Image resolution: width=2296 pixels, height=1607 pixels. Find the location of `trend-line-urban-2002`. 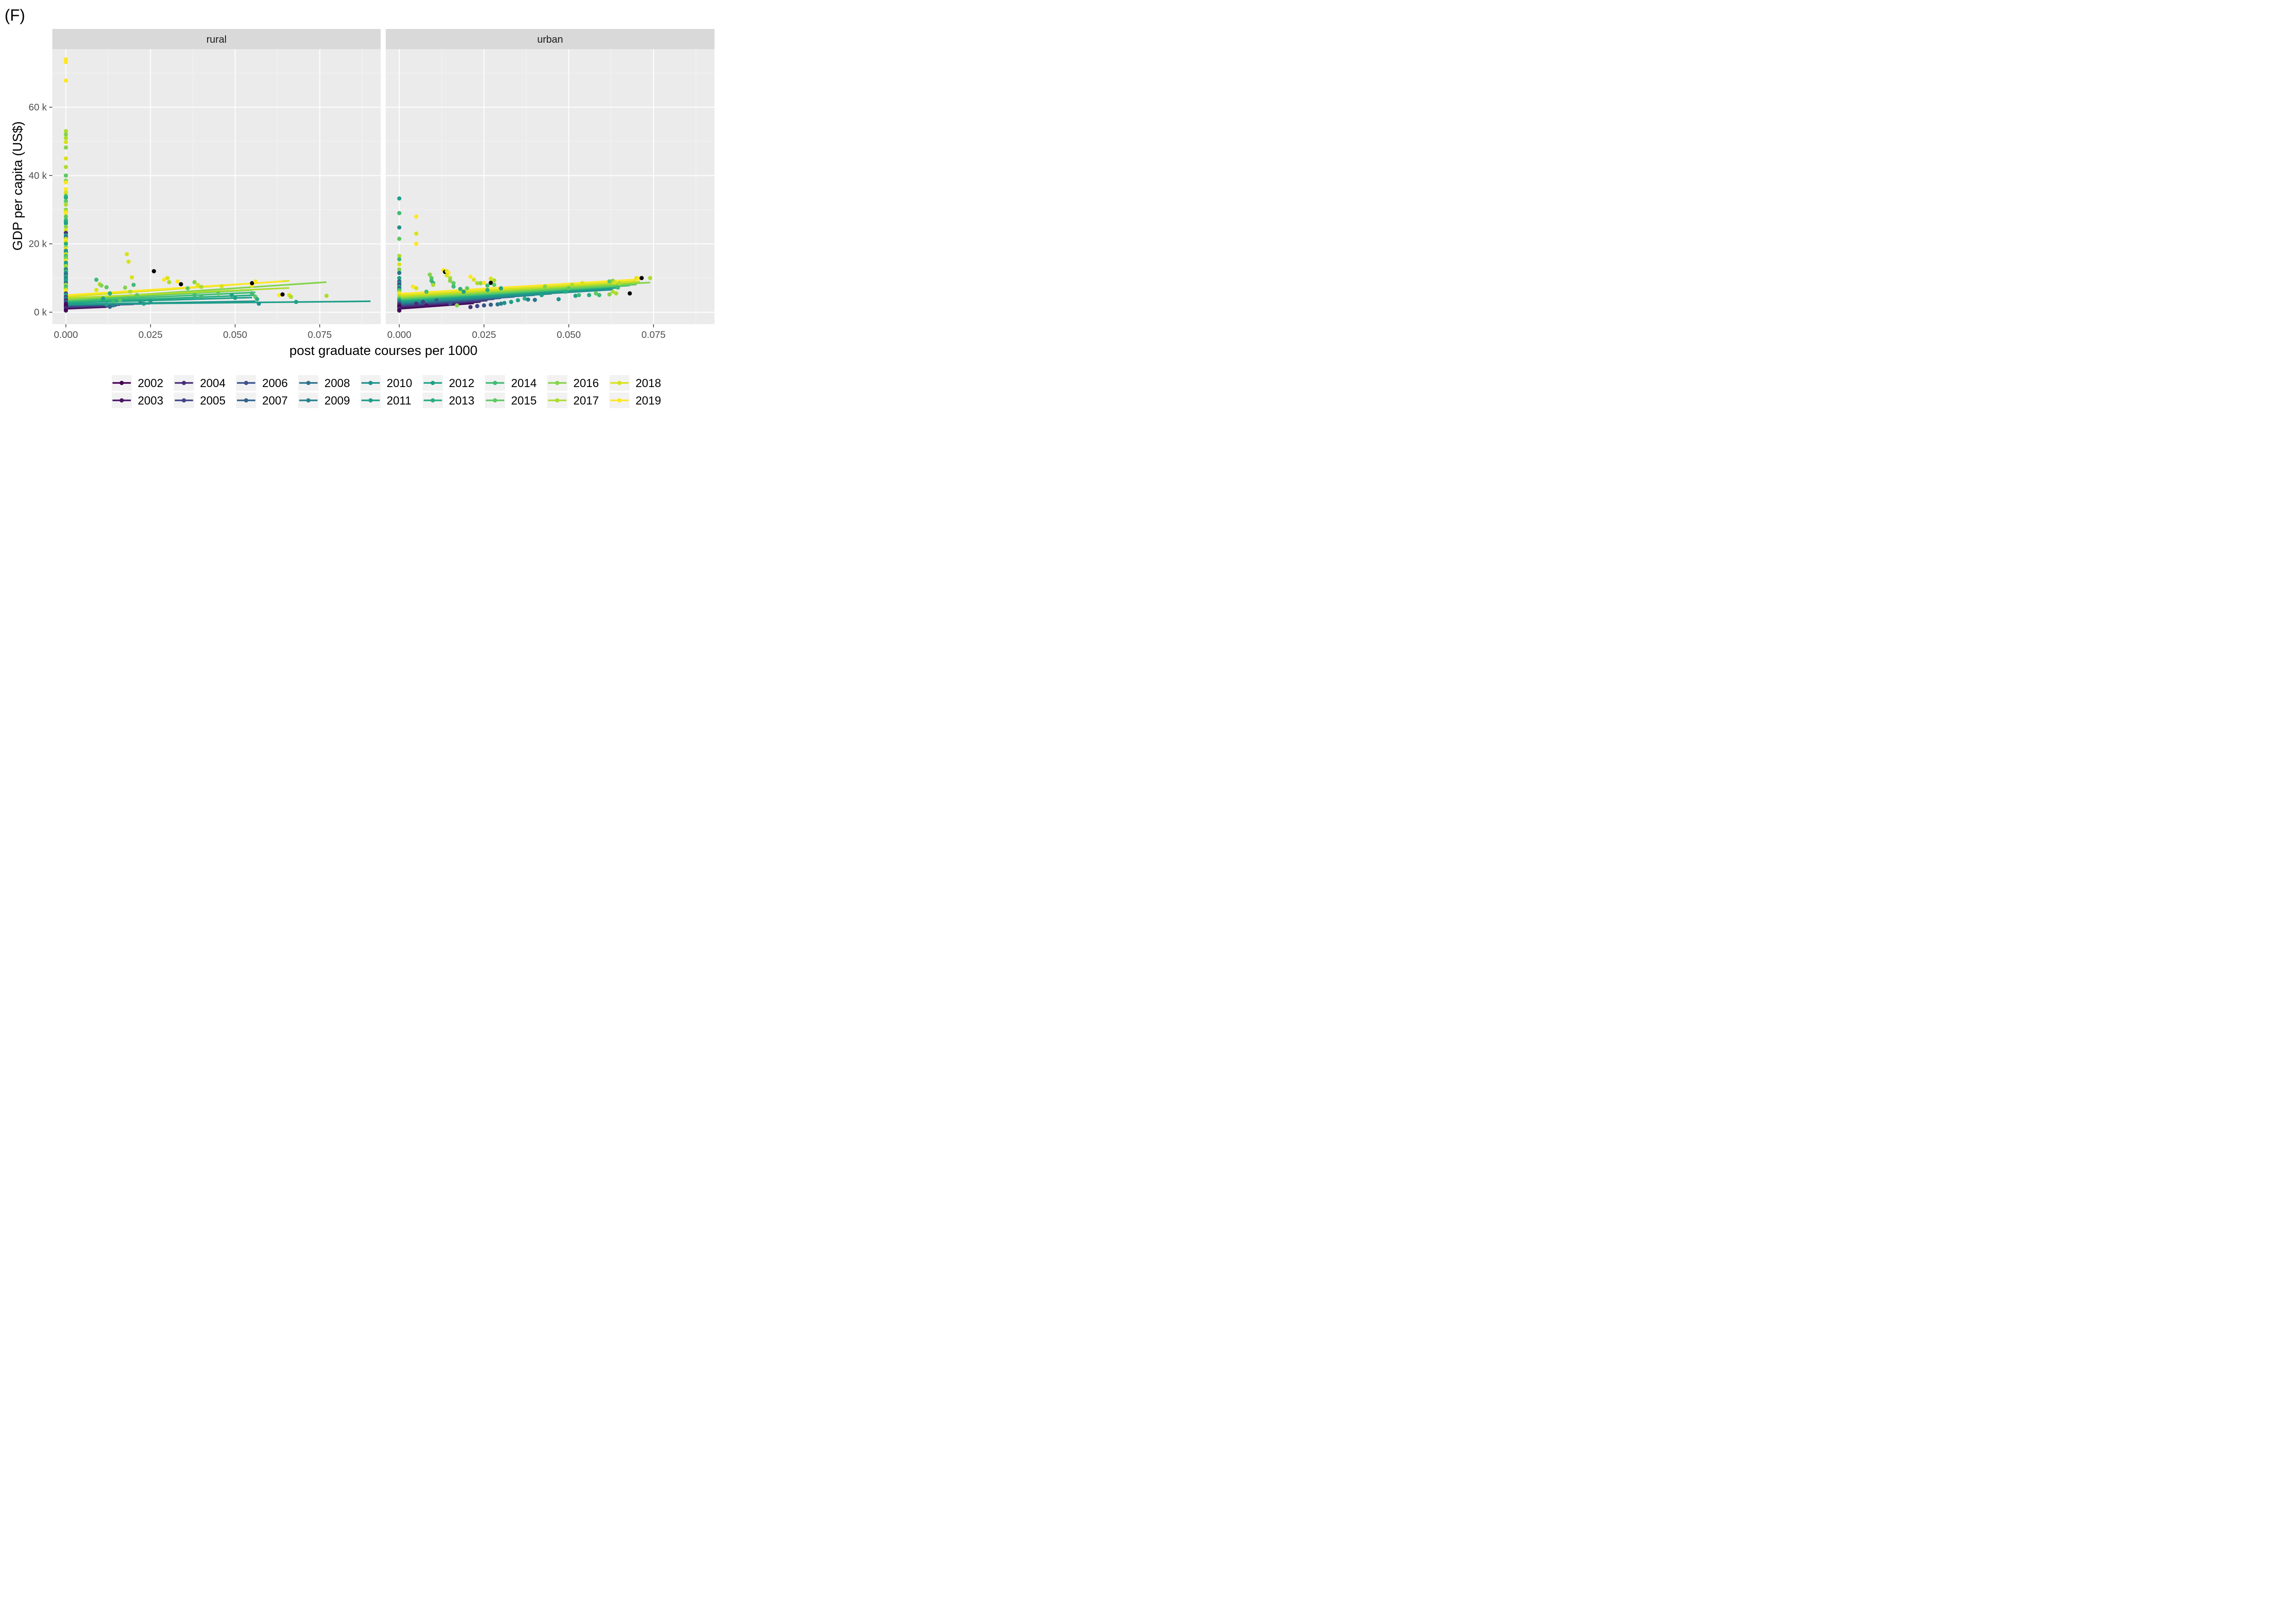

trend-line-urban-2002 is located at coordinates (436, 306).